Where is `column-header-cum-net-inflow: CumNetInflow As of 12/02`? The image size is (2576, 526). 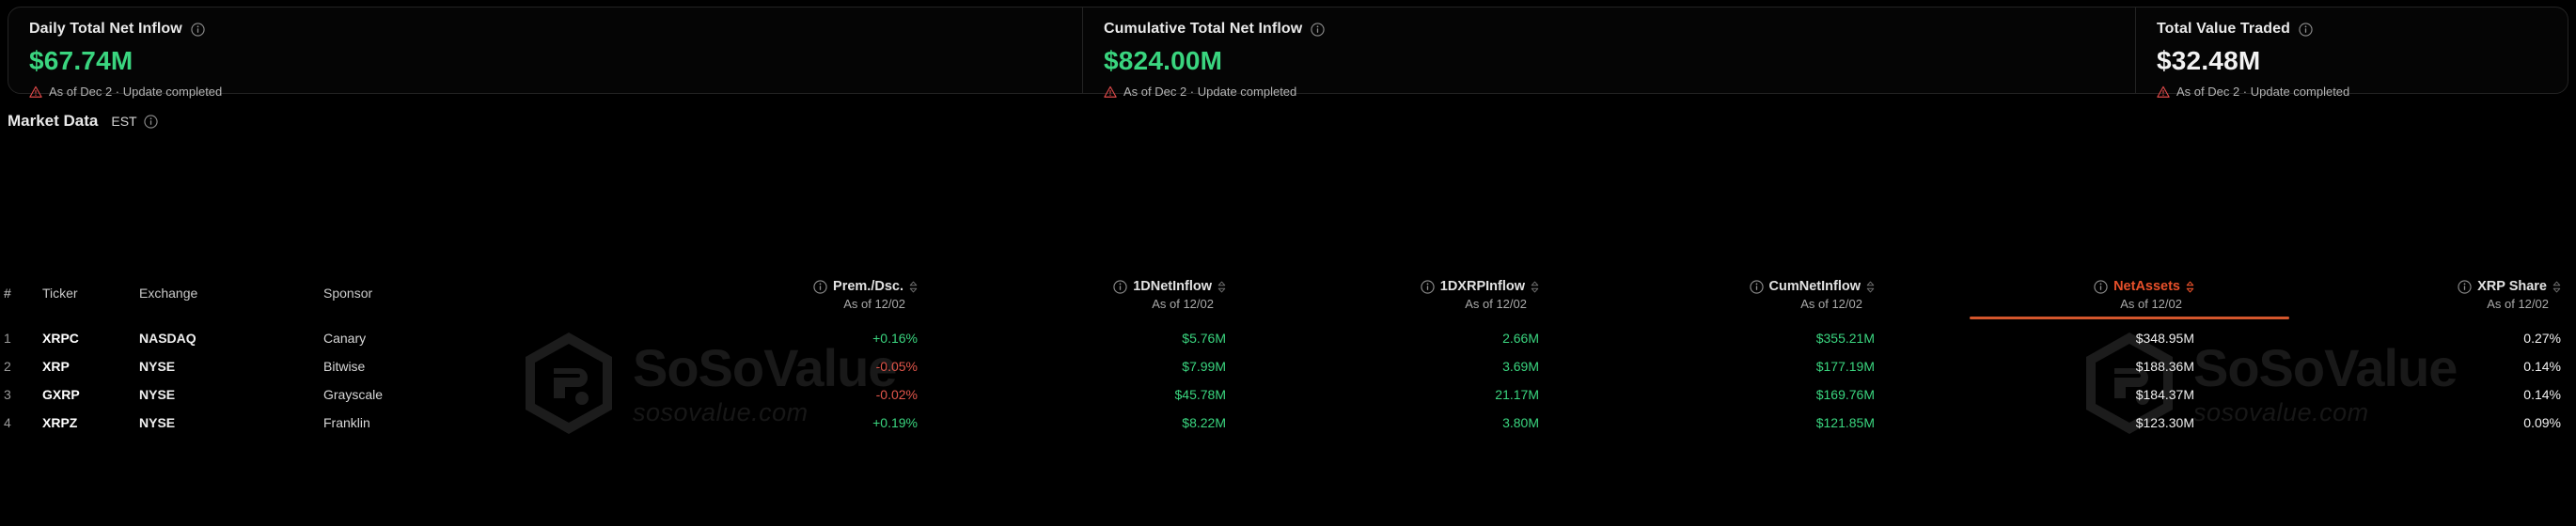 column-header-cum-net-inflow: CumNetInflow As of 12/02 is located at coordinates (1722, 297).